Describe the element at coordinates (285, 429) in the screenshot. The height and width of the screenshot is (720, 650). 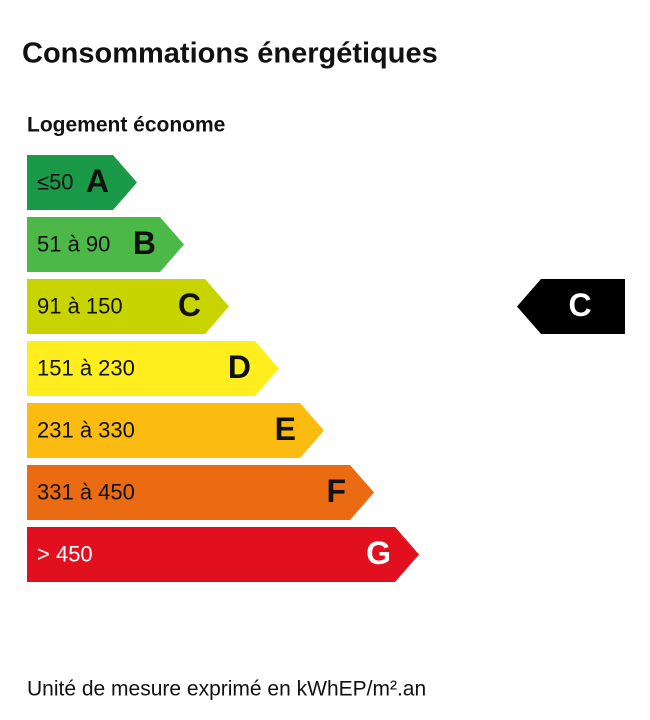
I see `class-letter: E` at that location.